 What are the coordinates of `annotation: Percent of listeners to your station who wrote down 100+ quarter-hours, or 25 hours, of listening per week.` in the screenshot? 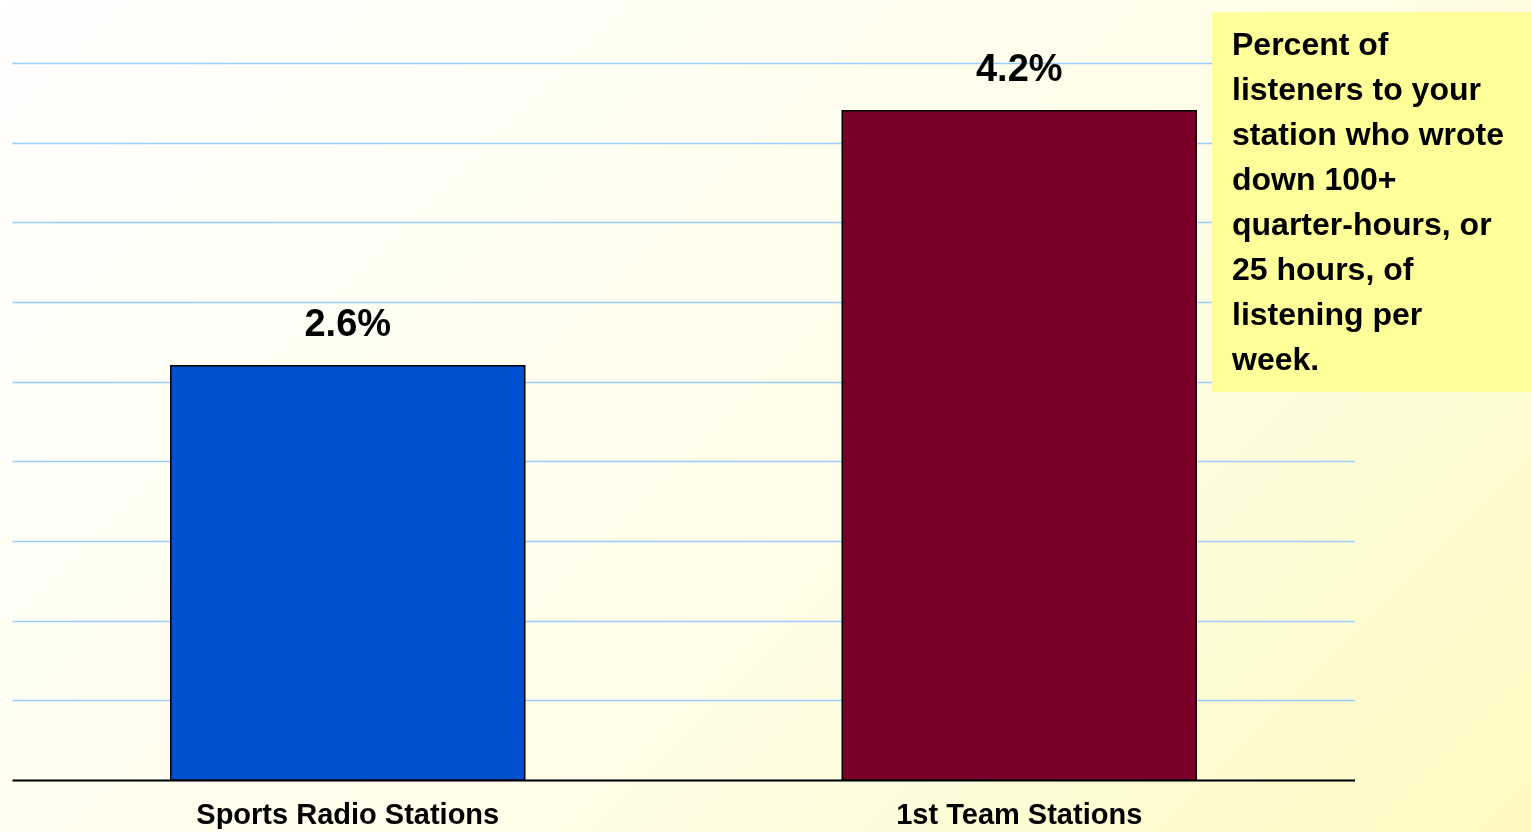 It's located at (1371, 202).